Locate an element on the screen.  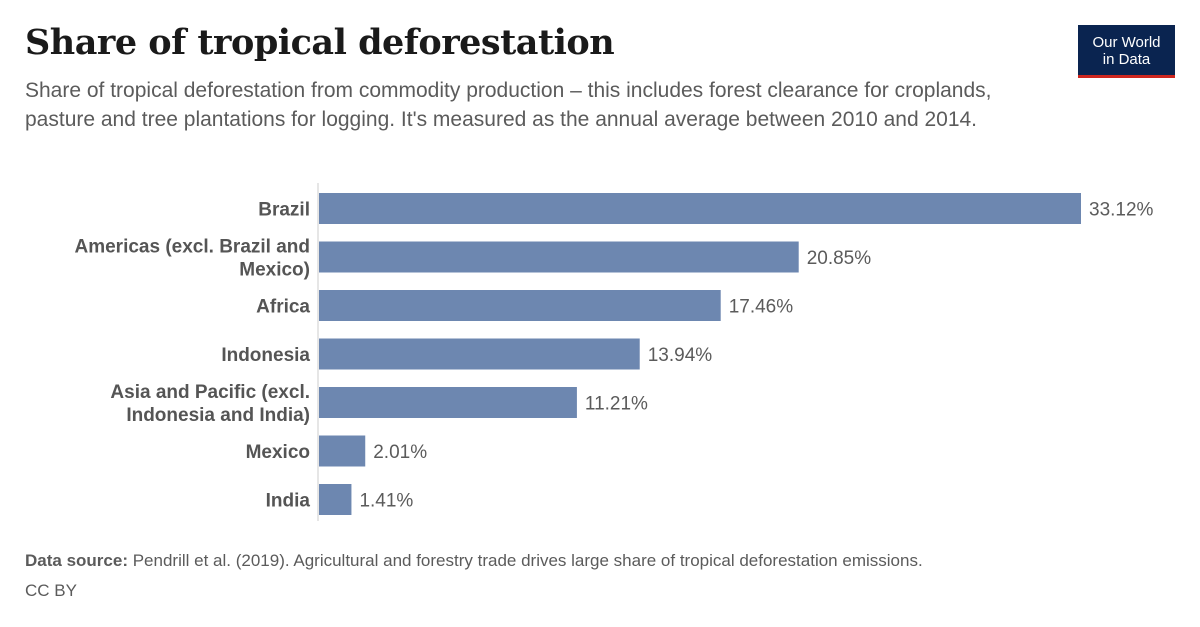
category-label: India is located at coordinates (288, 501).